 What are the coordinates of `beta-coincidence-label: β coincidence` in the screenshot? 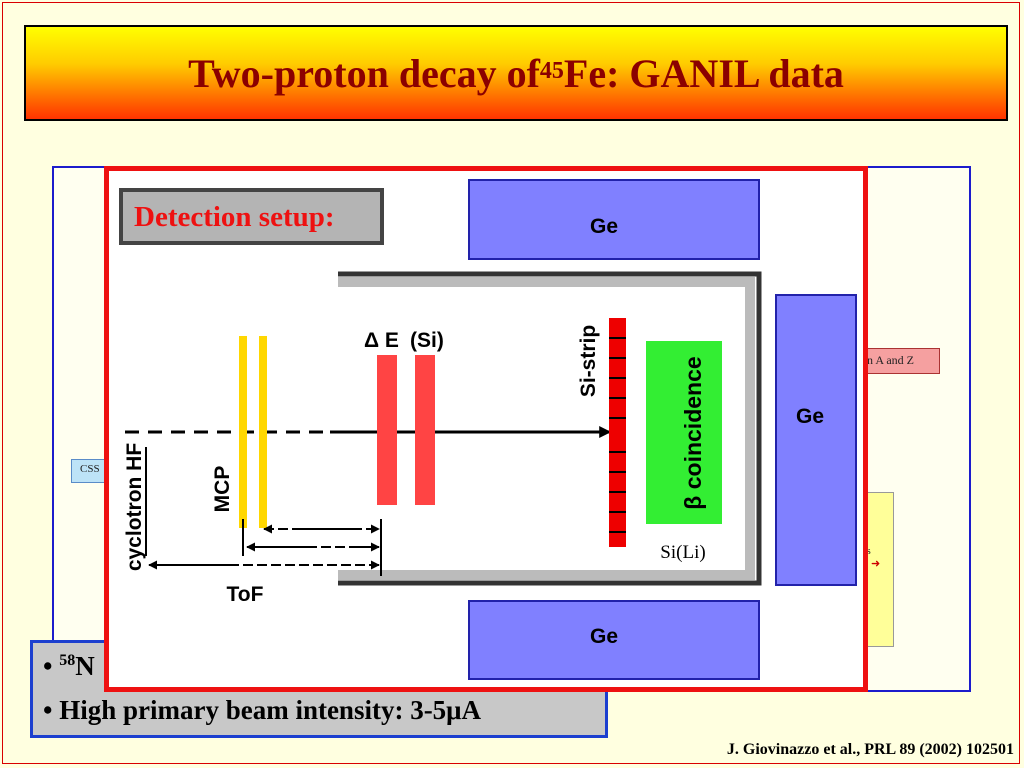 It's located at (693, 432).